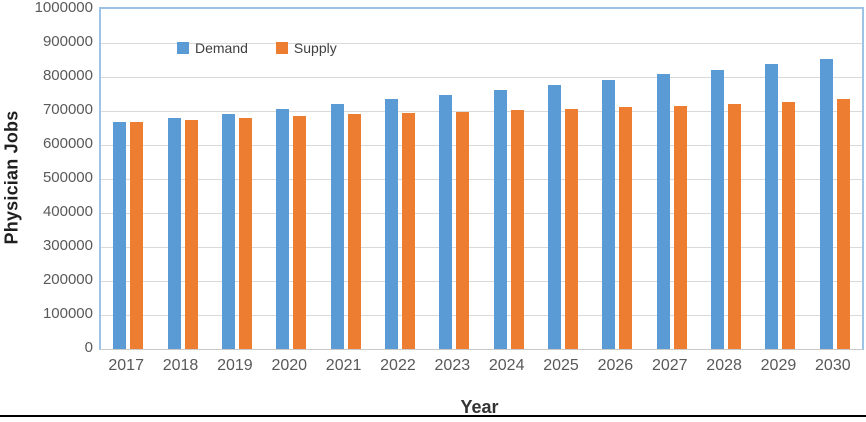 The width and height of the screenshot is (866, 422). Describe the element at coordinates (67, 211) in the screenshot. I see `y-tick-label: 400000` at that location.